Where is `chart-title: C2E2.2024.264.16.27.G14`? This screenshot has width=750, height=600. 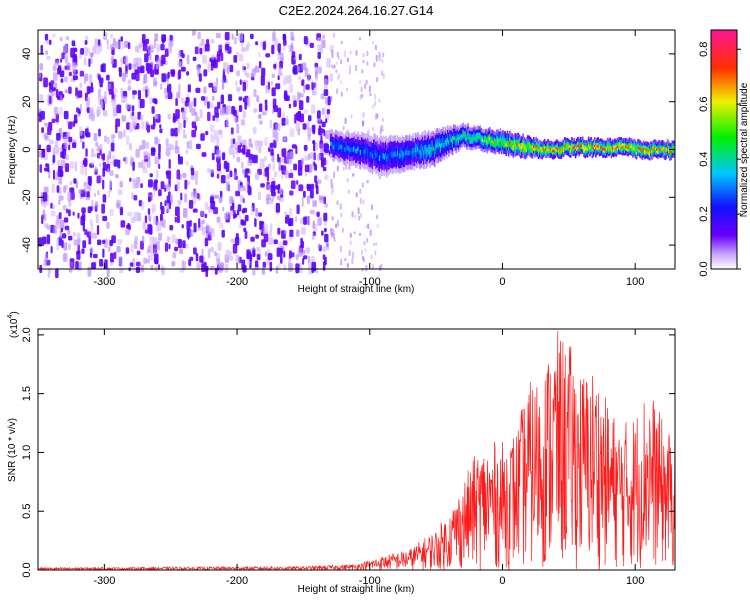
chart-title: C2E2.2024.264.16.27.G14 is located at coordinates (356, 10).